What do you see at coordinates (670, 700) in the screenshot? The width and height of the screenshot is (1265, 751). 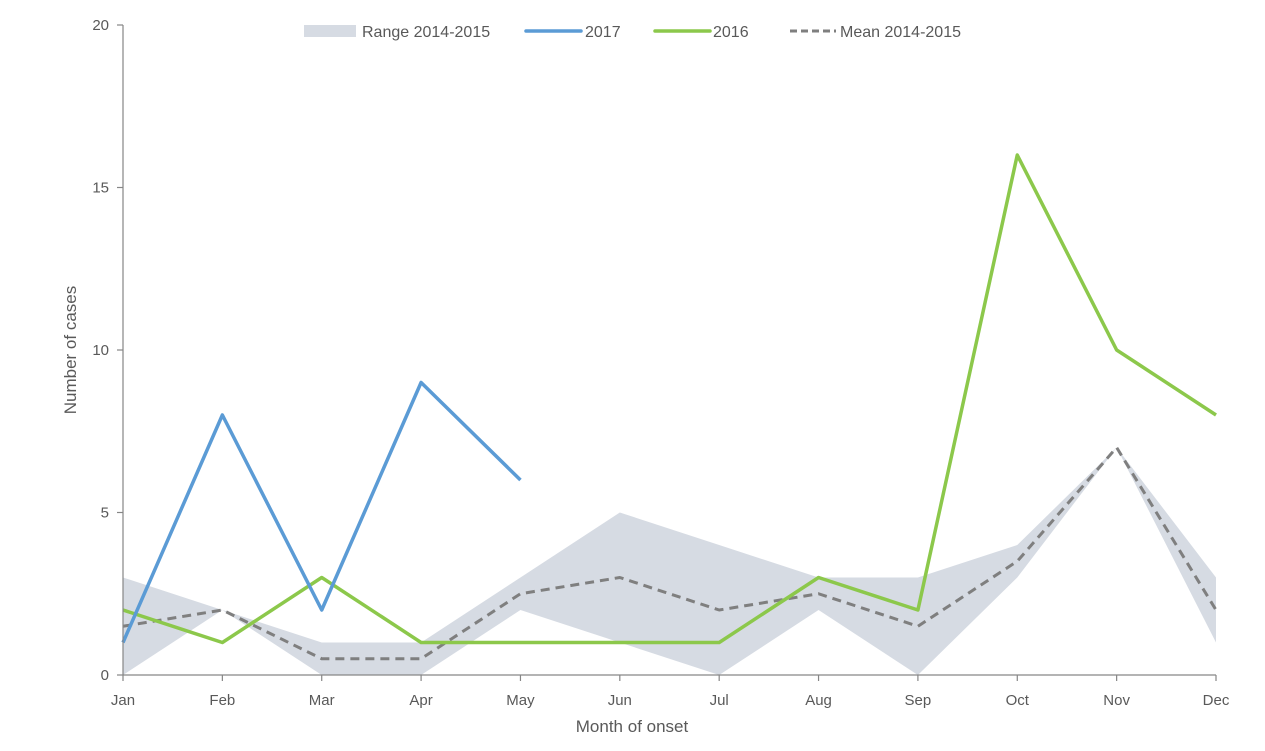 I see `x-tick-labels: Jan Feb Mar Apr May Jun Jul Aug Sep Oct Nov Dec` at bounding box center [670, 700].